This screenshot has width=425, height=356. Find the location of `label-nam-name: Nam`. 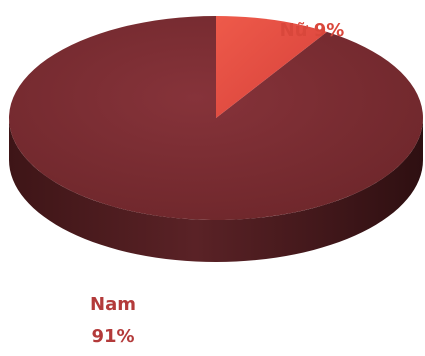

label-nam-name: Nam is located at coordinates (113, 304).